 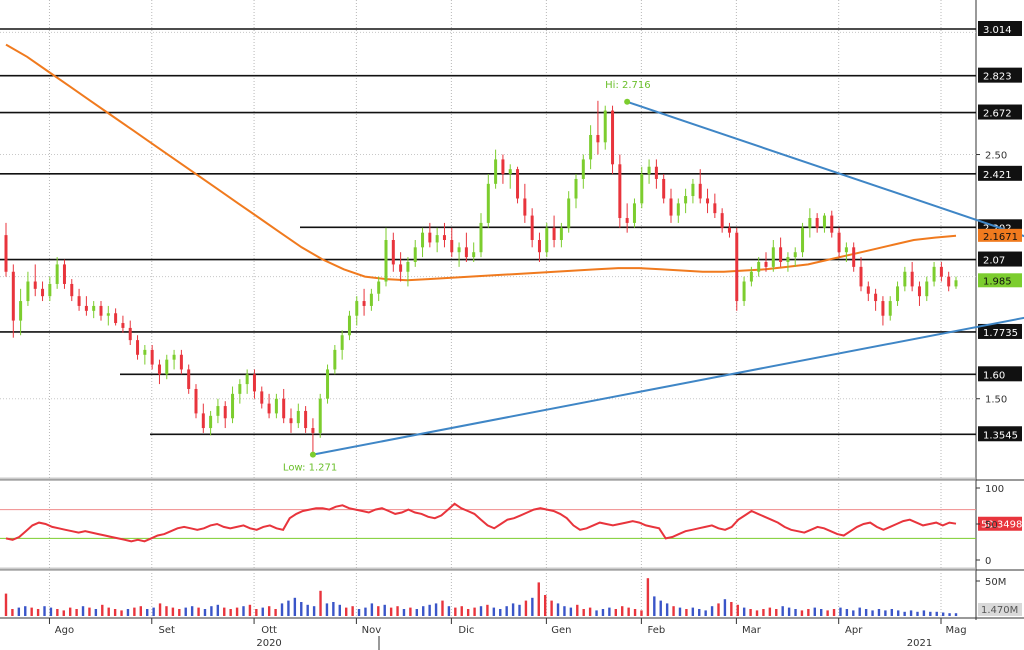 I want to click on rsi-tick-label: 50, so click(x=991, y=525).